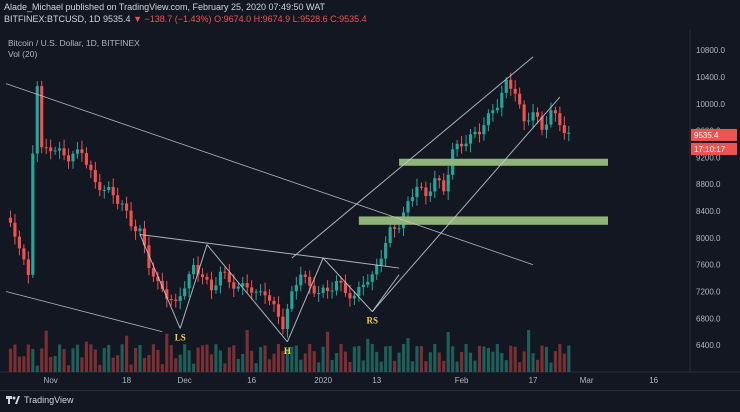 Image resolution: width=740 pixels, height=412 pixels. I want to click on price-tick-label: 9200.0, so click(708, 157).